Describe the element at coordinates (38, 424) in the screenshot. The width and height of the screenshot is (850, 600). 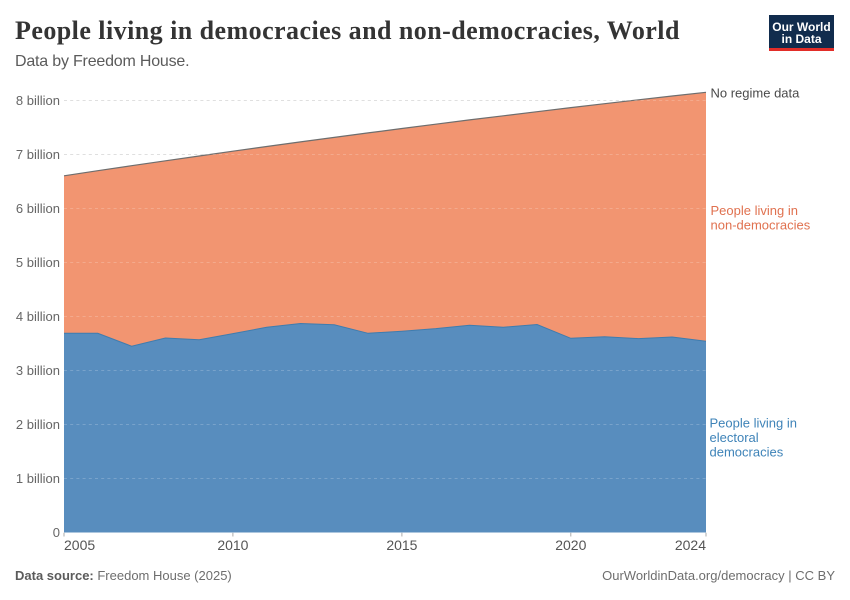
I see `svg-text: 2 billion` at that location.